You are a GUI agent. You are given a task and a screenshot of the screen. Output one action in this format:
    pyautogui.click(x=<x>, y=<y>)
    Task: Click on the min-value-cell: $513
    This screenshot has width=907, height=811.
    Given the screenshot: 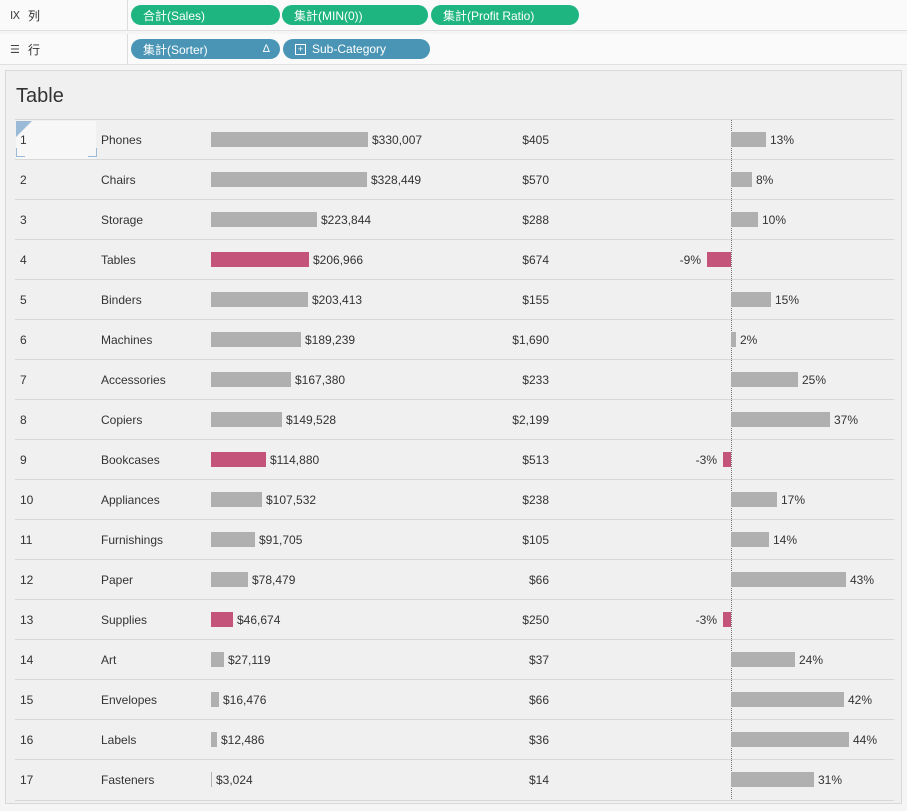 What is the action you would take?
    pyautogui.click(x=535, y=460)
    